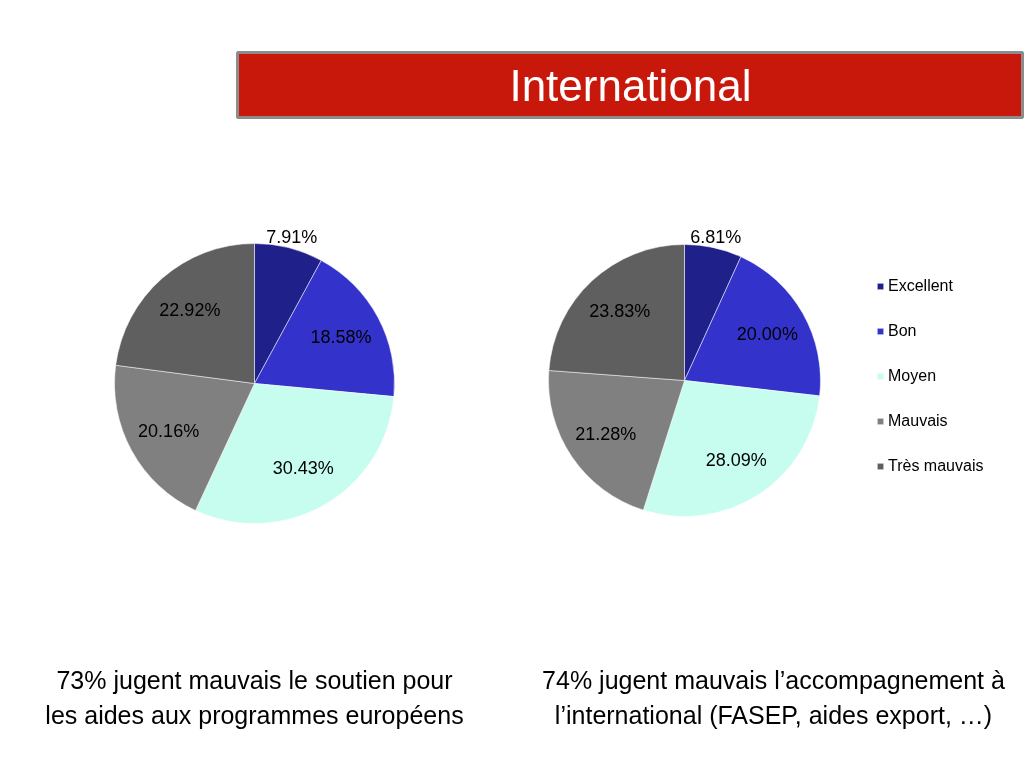 This screenshot has height=768, width=1024. I want to click on data-label: 7.91%, so click(292, 236).